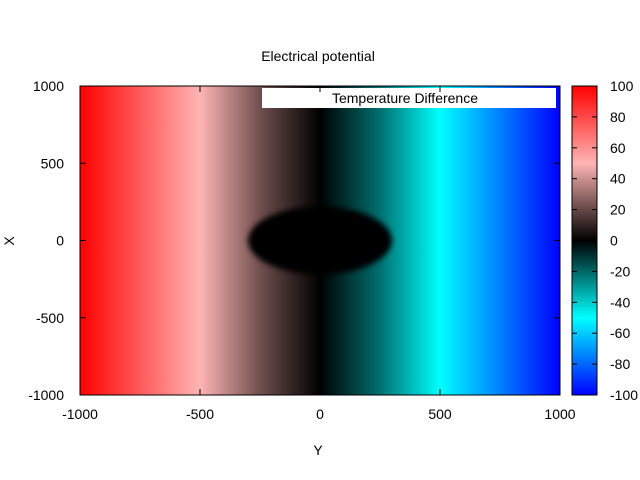  Describe the element at coordinates (624, 395) in the screenshot. I see `colorbar-tick-label: -100` at that location.